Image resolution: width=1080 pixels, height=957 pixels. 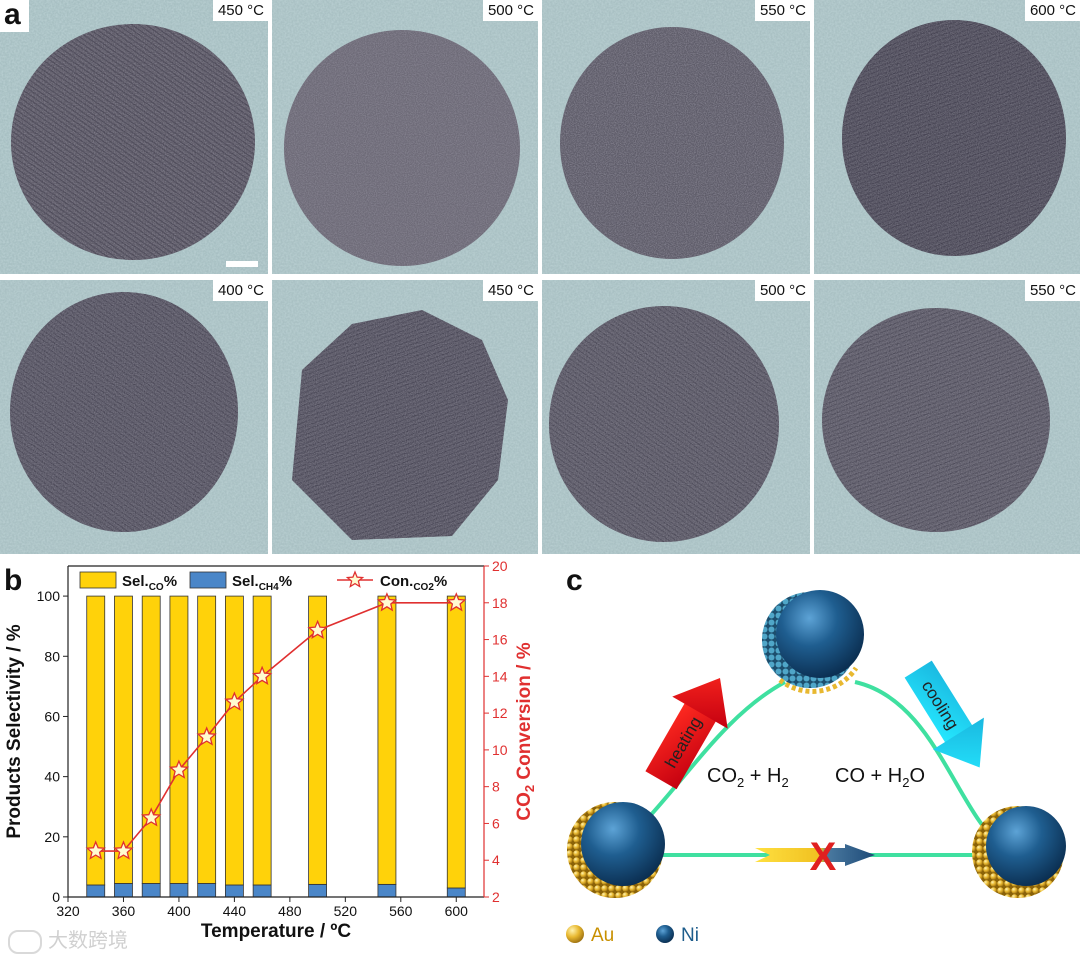 What do you see at coordinates (355, 579) in the screenshot?
I see `legend-star-con` at bounding box center [355, 579].